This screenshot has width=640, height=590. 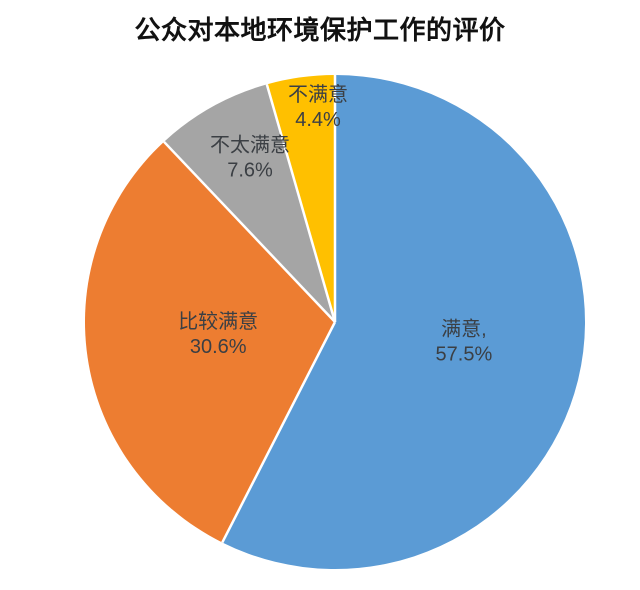 I want to click on slice-label-name: 不满意, so click(x=318, y=94).